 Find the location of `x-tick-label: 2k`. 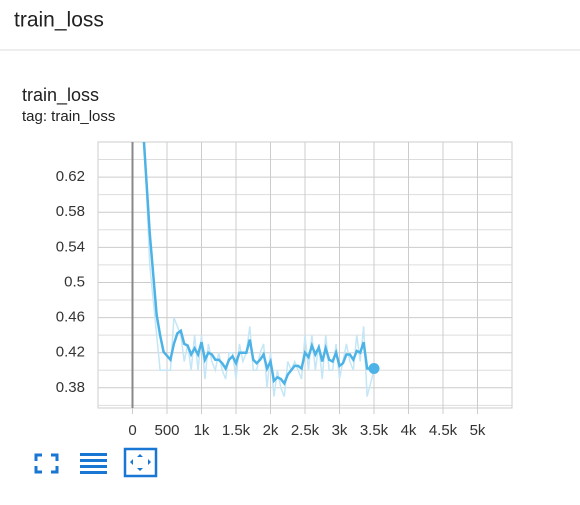

x-tick-label: 2k is located at coordinates (271, 430).